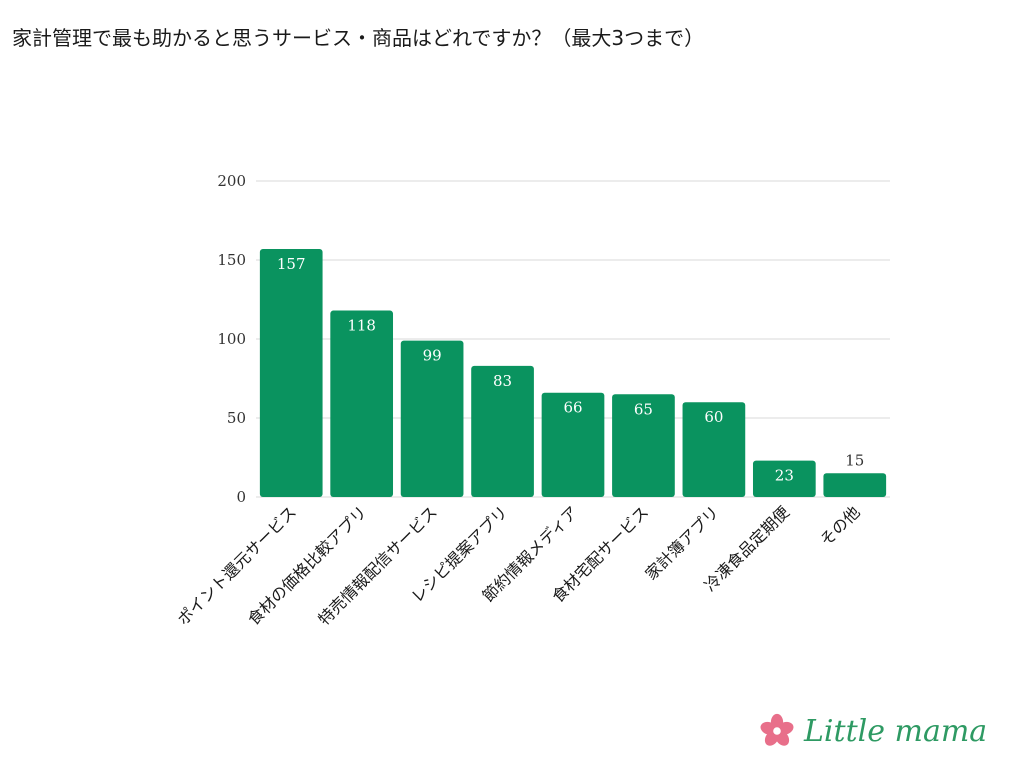  Describe the element at coordinates (236, 565) in the screenshot. I see `x-tick-label: ポイント還元サービス` at that location.